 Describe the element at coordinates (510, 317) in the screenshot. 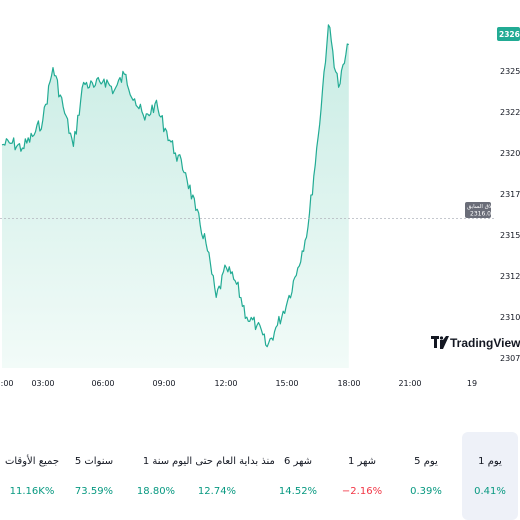

I see `y-tick-label: 2310.00` at that location.